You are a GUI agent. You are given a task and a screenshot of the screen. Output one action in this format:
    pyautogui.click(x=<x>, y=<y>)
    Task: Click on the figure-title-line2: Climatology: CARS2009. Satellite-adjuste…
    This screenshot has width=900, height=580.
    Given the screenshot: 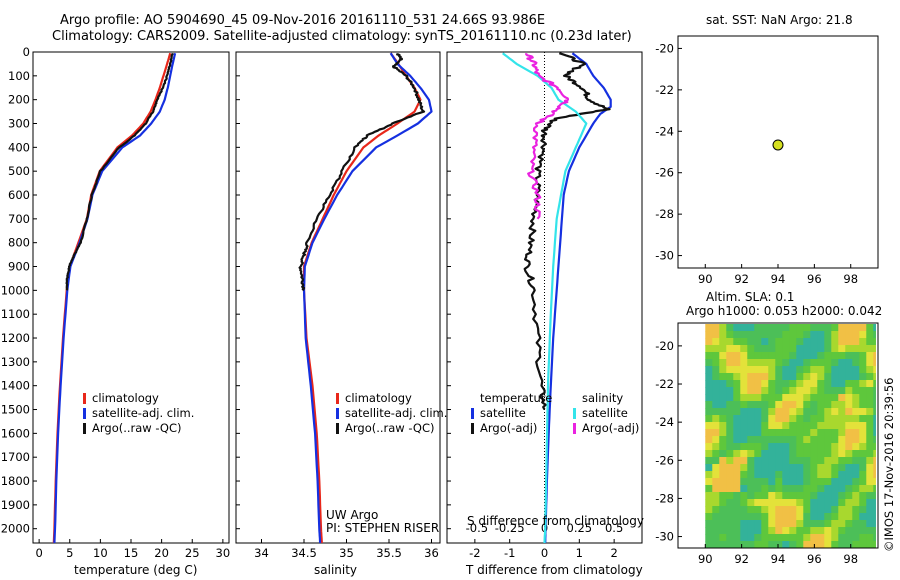 What is the action you would take?
    pyautogui.click(x=342, y=36)
    